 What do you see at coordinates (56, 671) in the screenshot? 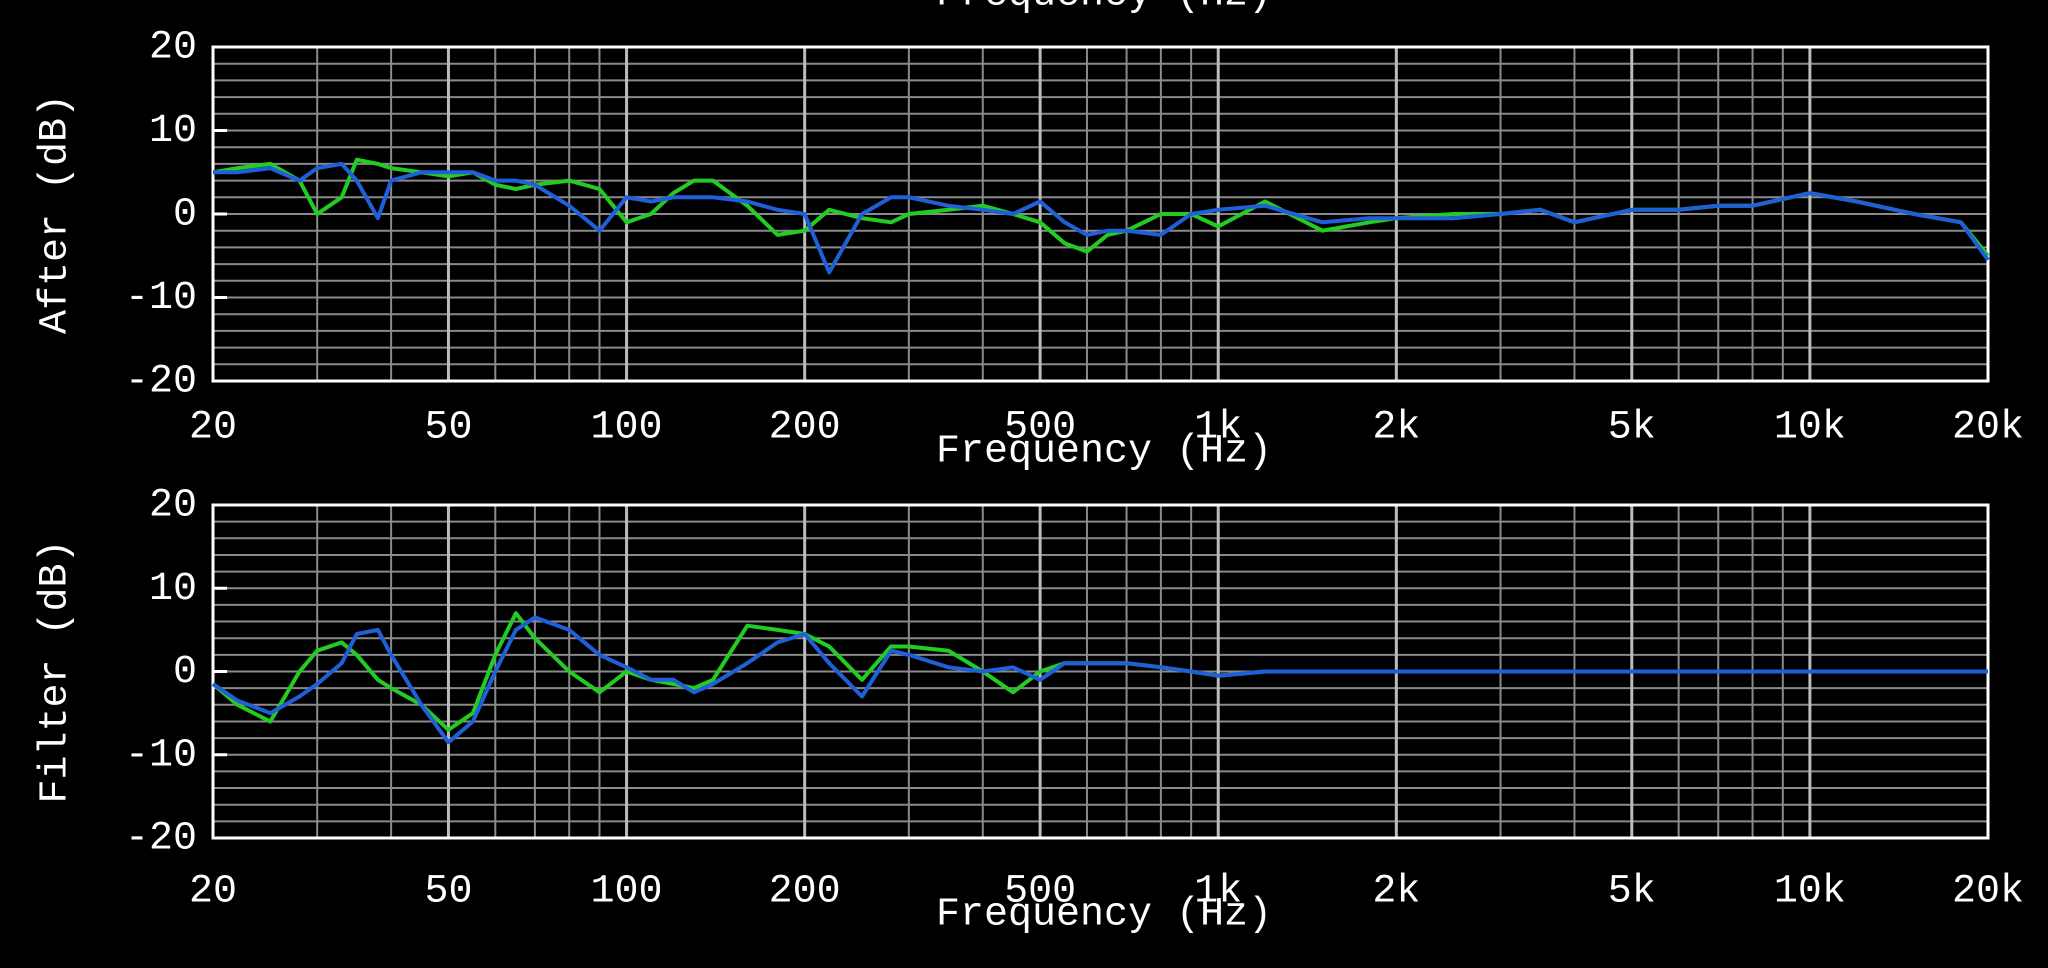
I see `y-axis-label: Filter (dB)` at bounding box center [56, 671].